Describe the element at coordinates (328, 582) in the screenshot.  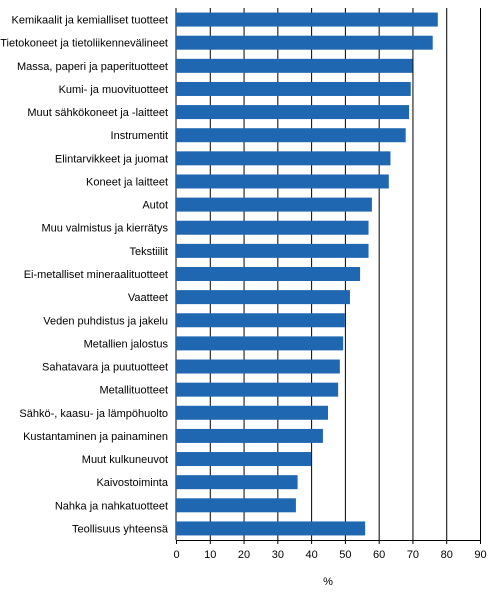
I see `x-axis-title: %` at that location.